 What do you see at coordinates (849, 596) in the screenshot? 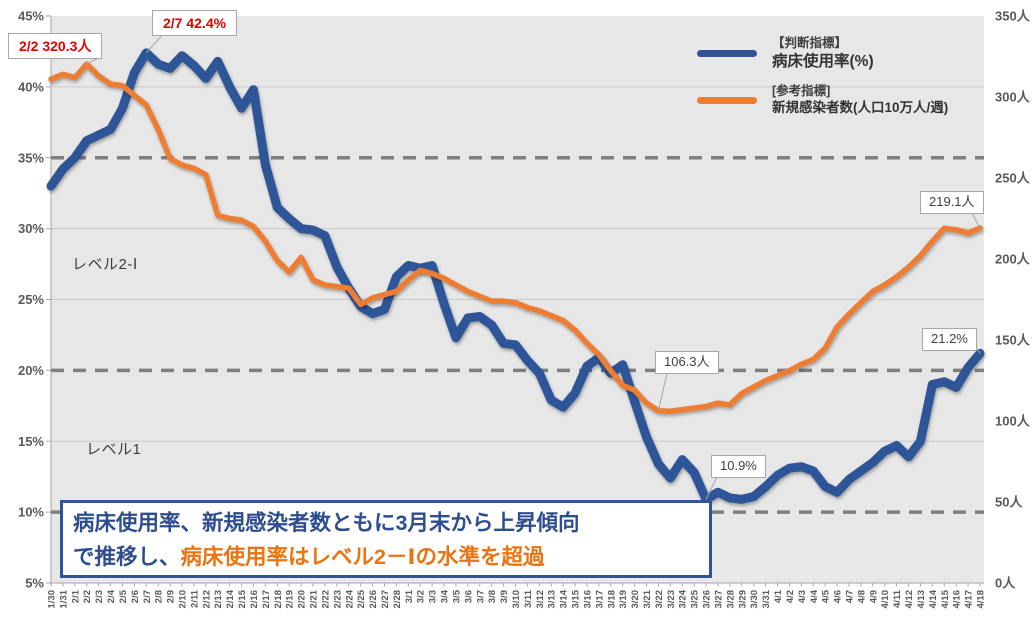
I see `x-axis-label: 4/7` at bounding box center [849, 596].